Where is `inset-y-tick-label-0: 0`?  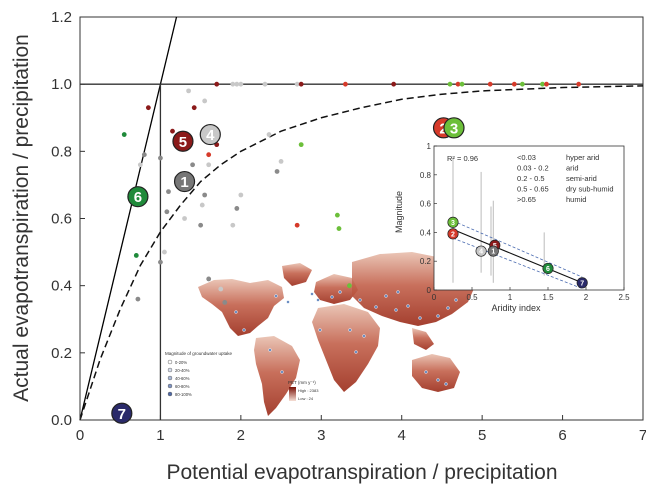
inset-y-tick-label-0: 0 is located at coordinates (429, 290).